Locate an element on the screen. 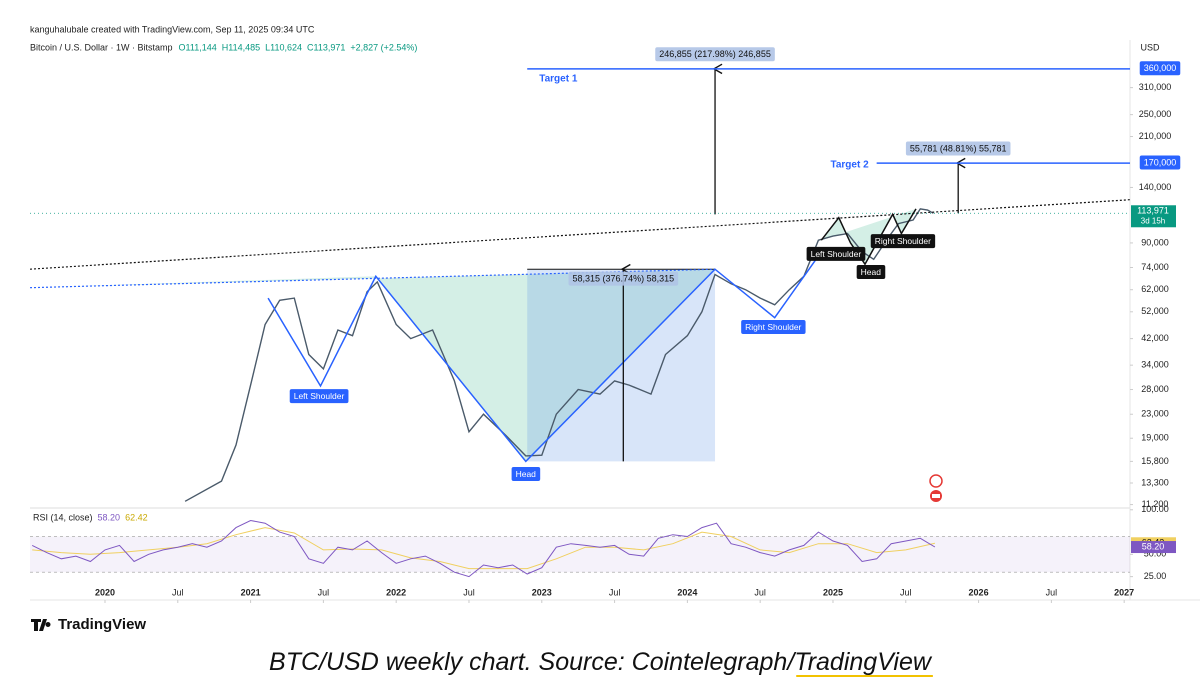 The width and height of the screenshot is (1200, 685). x-tick-label: 2022 is located at coordinates (396, 592).